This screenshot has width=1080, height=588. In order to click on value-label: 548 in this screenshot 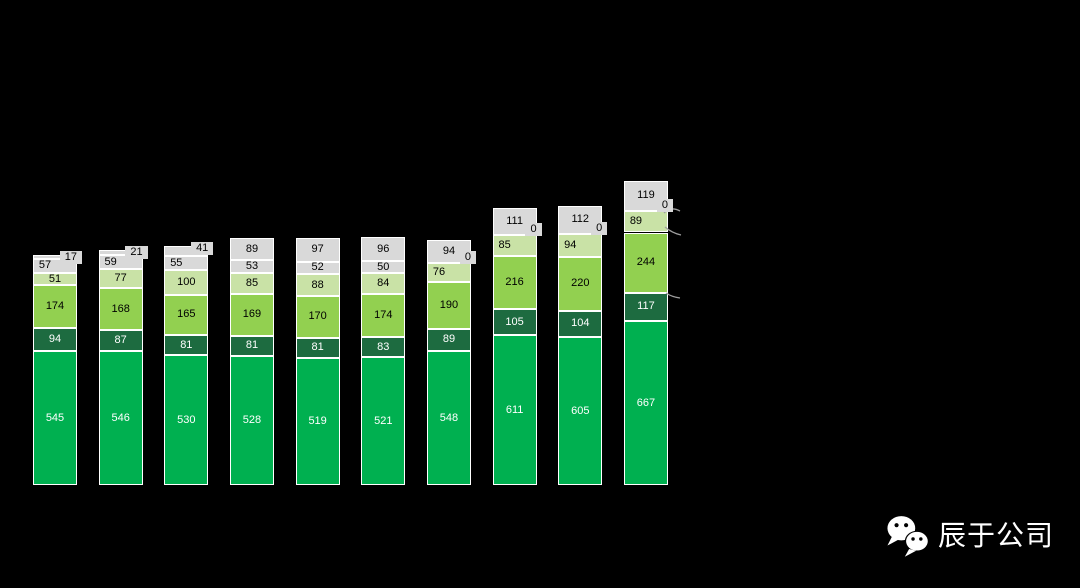, I will do `click(449, 417)`.